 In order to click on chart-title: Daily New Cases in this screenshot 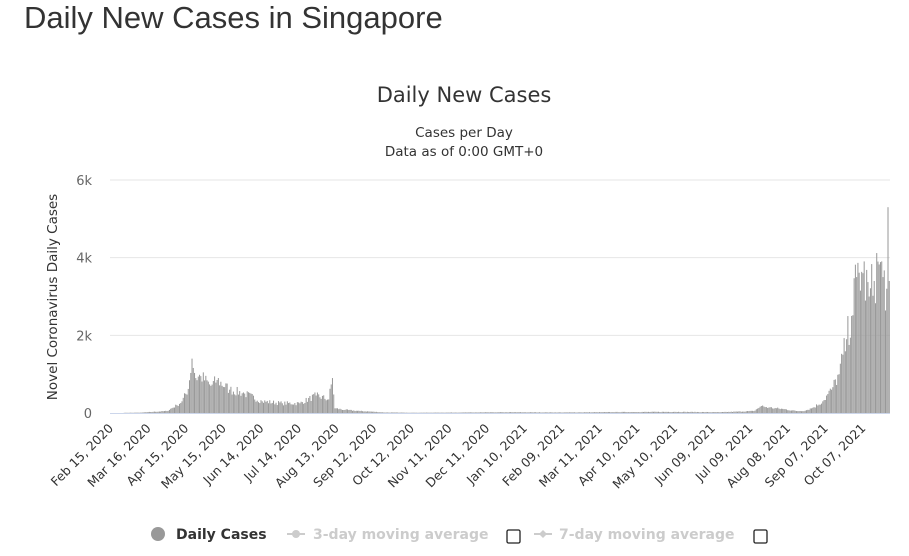, I will do `click(464, 95)`.